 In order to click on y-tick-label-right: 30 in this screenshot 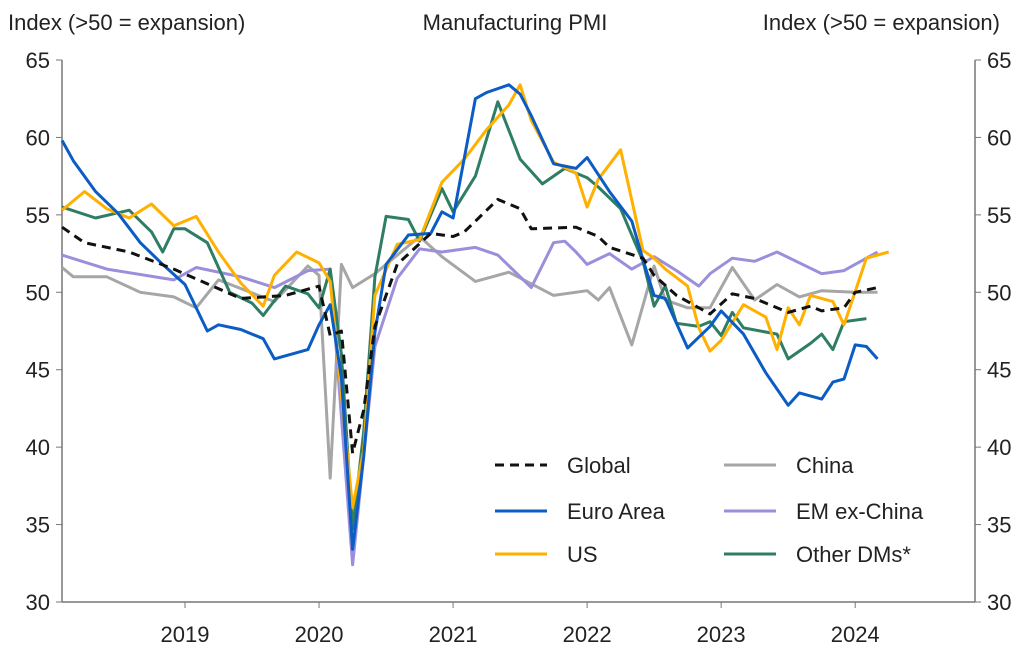, I will do `click(999, 602)`.